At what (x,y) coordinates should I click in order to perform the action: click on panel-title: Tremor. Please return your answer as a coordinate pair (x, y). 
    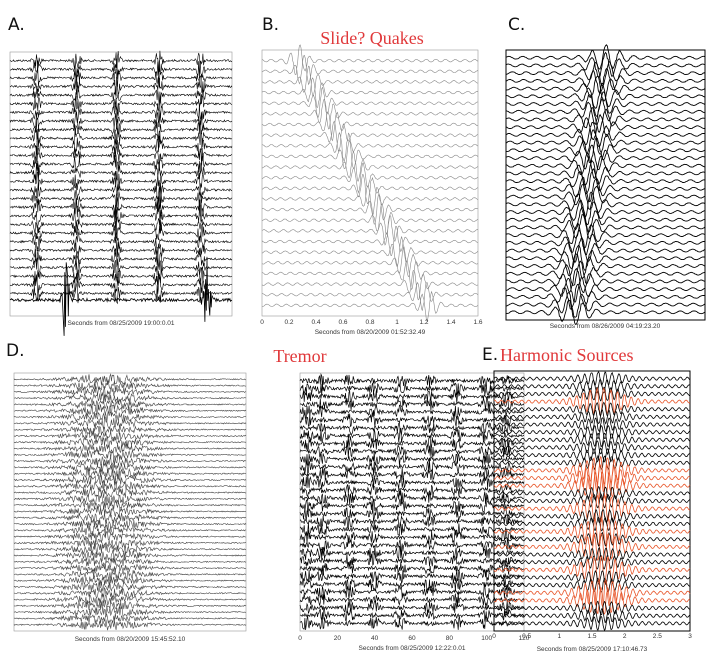
    Looking at the image, I should click on (299, 356).